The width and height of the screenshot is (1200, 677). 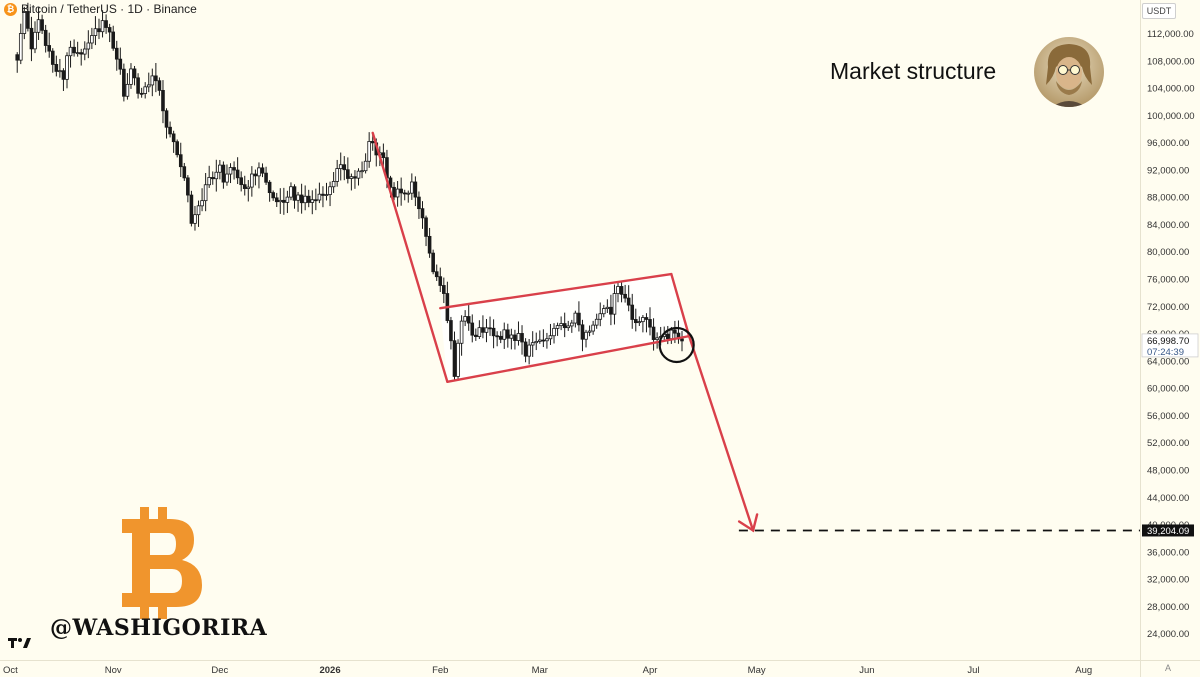 I want to click on auto-scale-button: A, so click(x=1168, y=668).